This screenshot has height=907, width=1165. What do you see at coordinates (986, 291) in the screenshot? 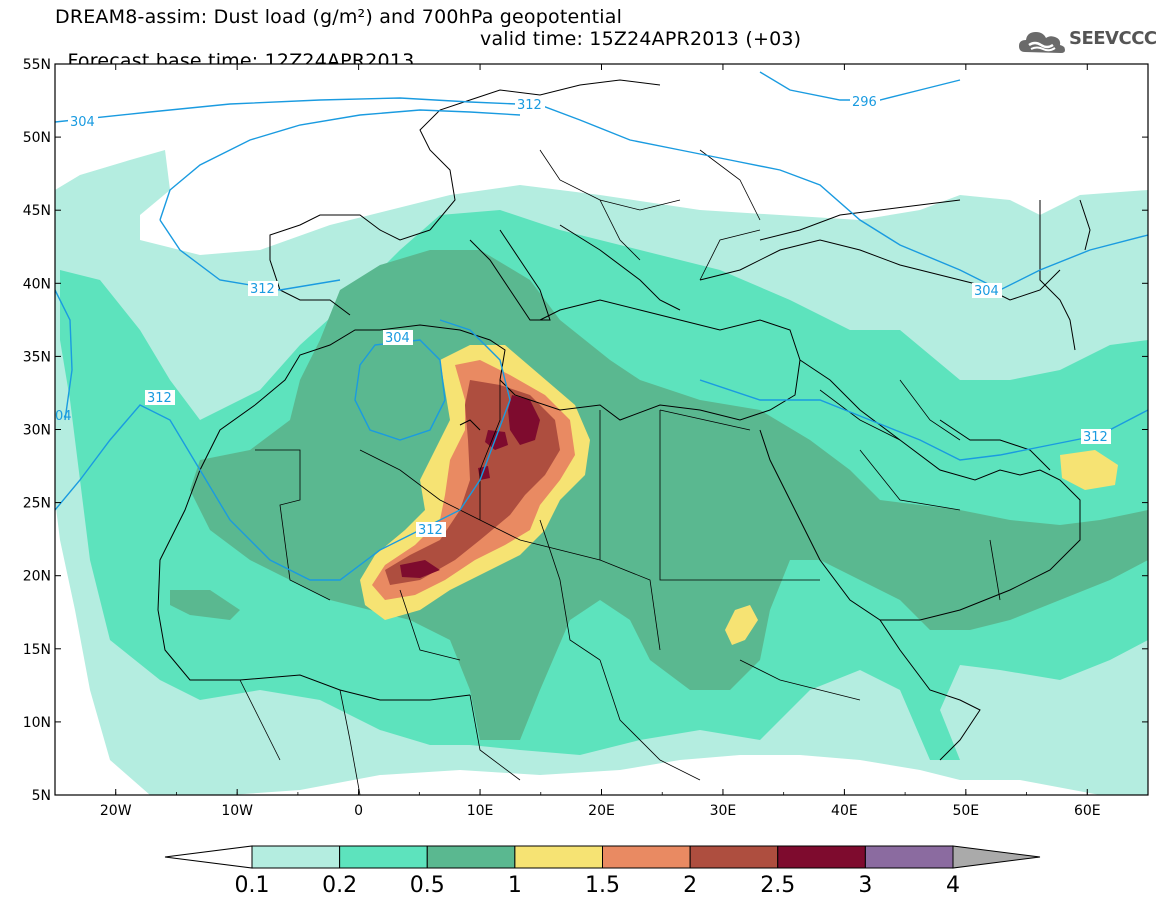
I see `contour-label-304-e: 304` at bounding box center [986, 291].